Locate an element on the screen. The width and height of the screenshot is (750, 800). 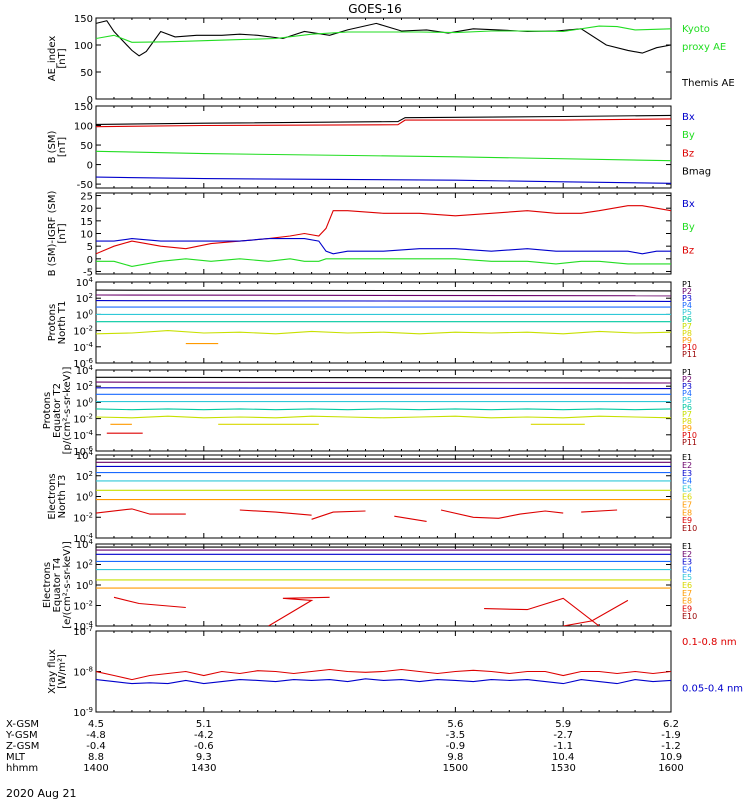
series-line-e9f is located at coordinates (599, 511).